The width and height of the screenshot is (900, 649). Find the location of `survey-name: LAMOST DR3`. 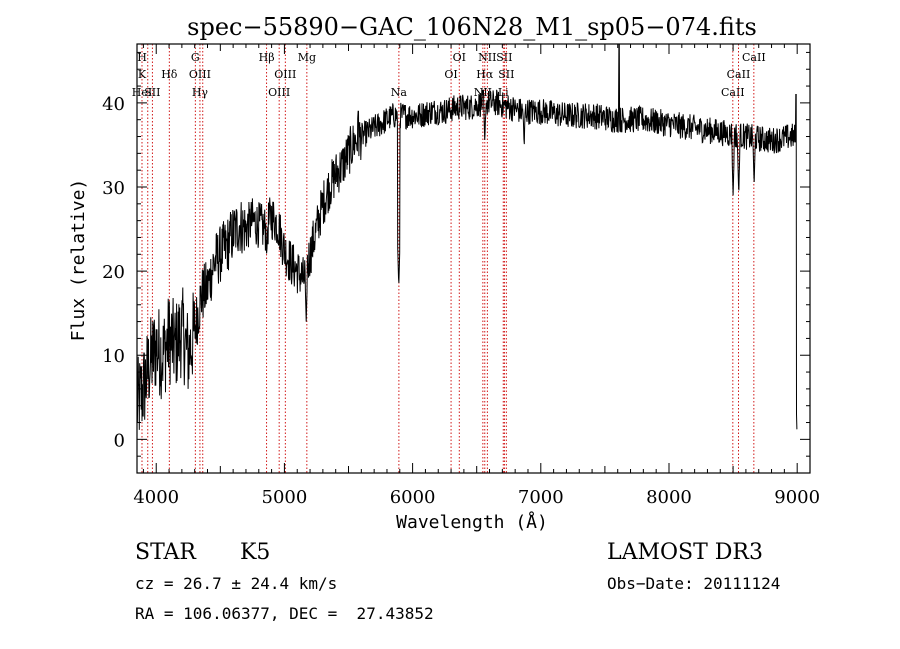

survey-name: LAMOST DR3 is located at coordinates (685, 552).